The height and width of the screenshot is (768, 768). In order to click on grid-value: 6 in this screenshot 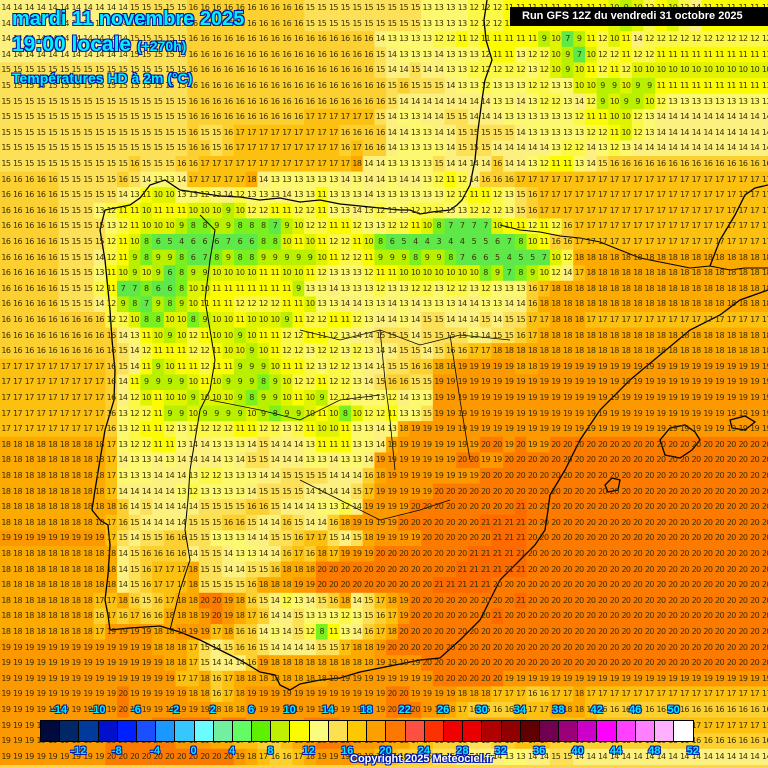, I will do `click(252, 242)`.